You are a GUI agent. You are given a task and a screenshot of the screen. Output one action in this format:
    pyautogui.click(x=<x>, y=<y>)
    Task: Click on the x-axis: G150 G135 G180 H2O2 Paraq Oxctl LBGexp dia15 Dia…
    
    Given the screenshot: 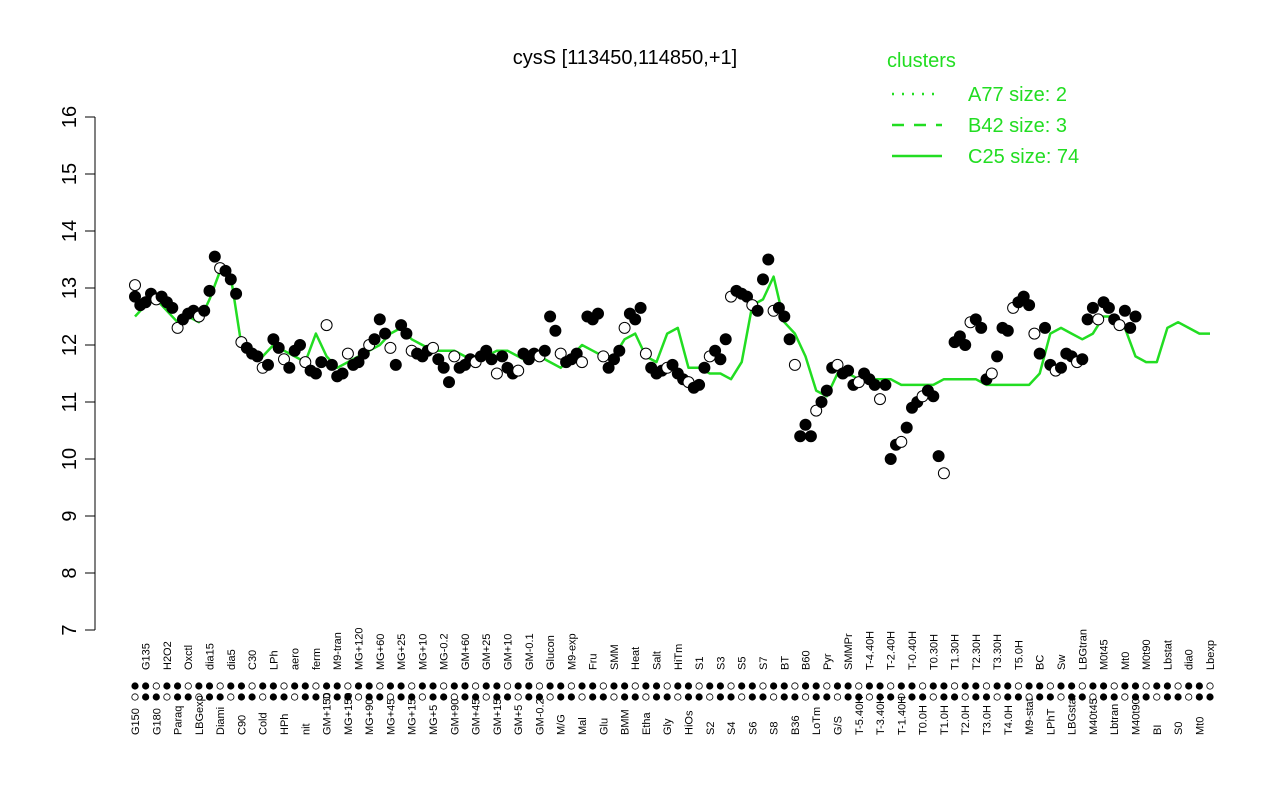 What is the action you would take?
    pyautogui.click(x=673, y=682)
    